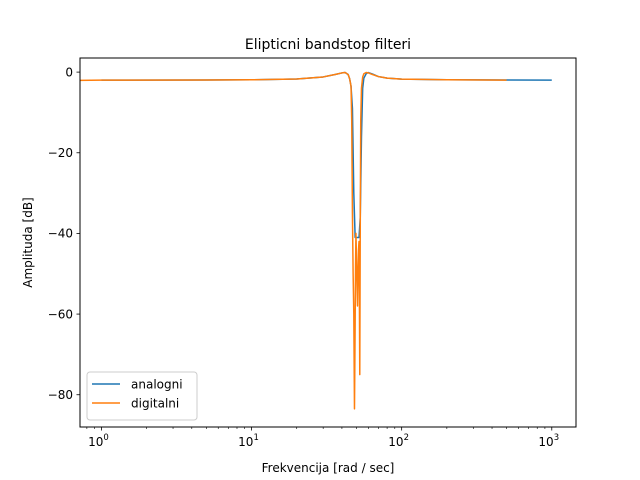 Image resolution: width=640 pixels, height=480 pixels. Describe the element at coordinates (548, 441) in the screenshot. I see `x-tick-label: 10³` at that location.